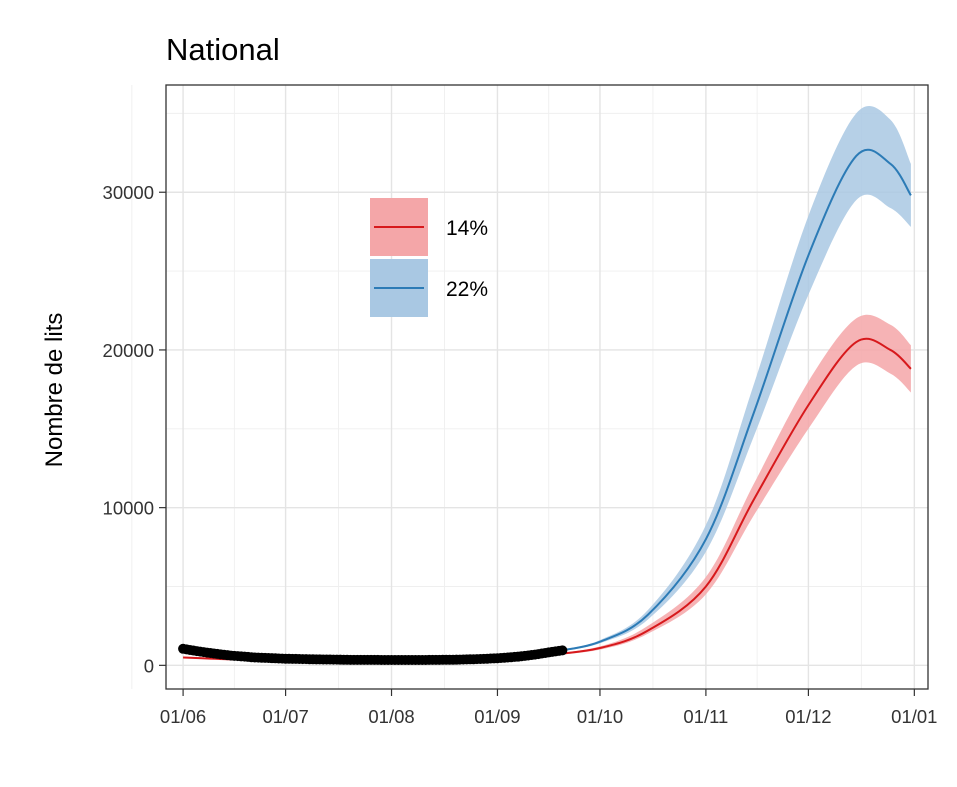 The width and height of the screenshot is (957, 787). I want to click on x-tick-label: 01/11, so click(705, 716).